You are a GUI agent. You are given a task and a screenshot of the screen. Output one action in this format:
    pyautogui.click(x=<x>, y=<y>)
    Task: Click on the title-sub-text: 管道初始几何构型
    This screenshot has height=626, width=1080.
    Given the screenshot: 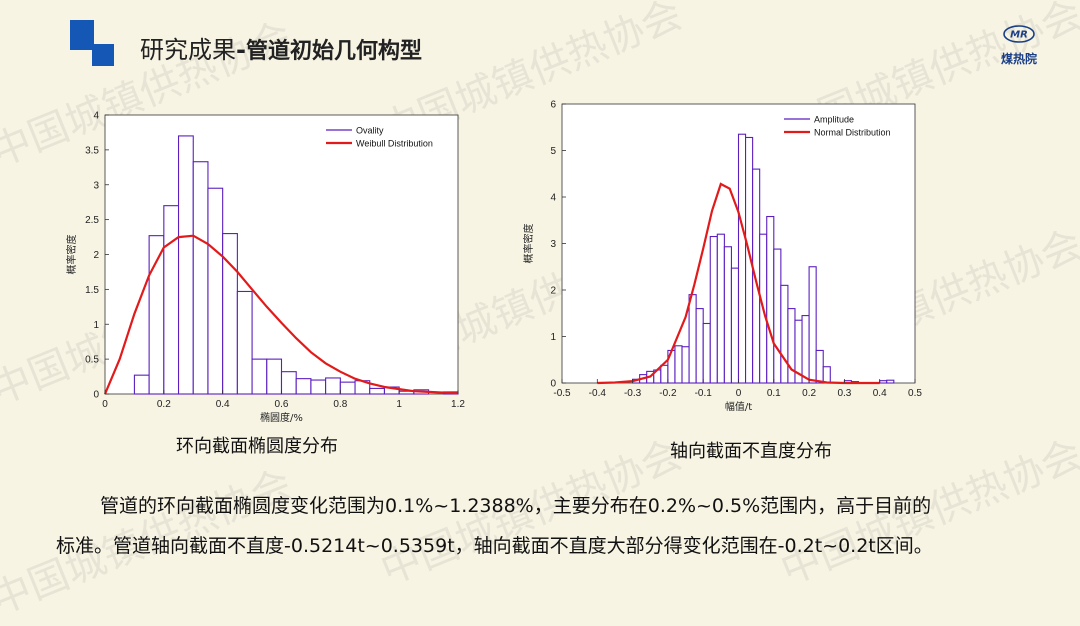 What is the action you would take?
    pyautogui.click(x=333, y=51)
    